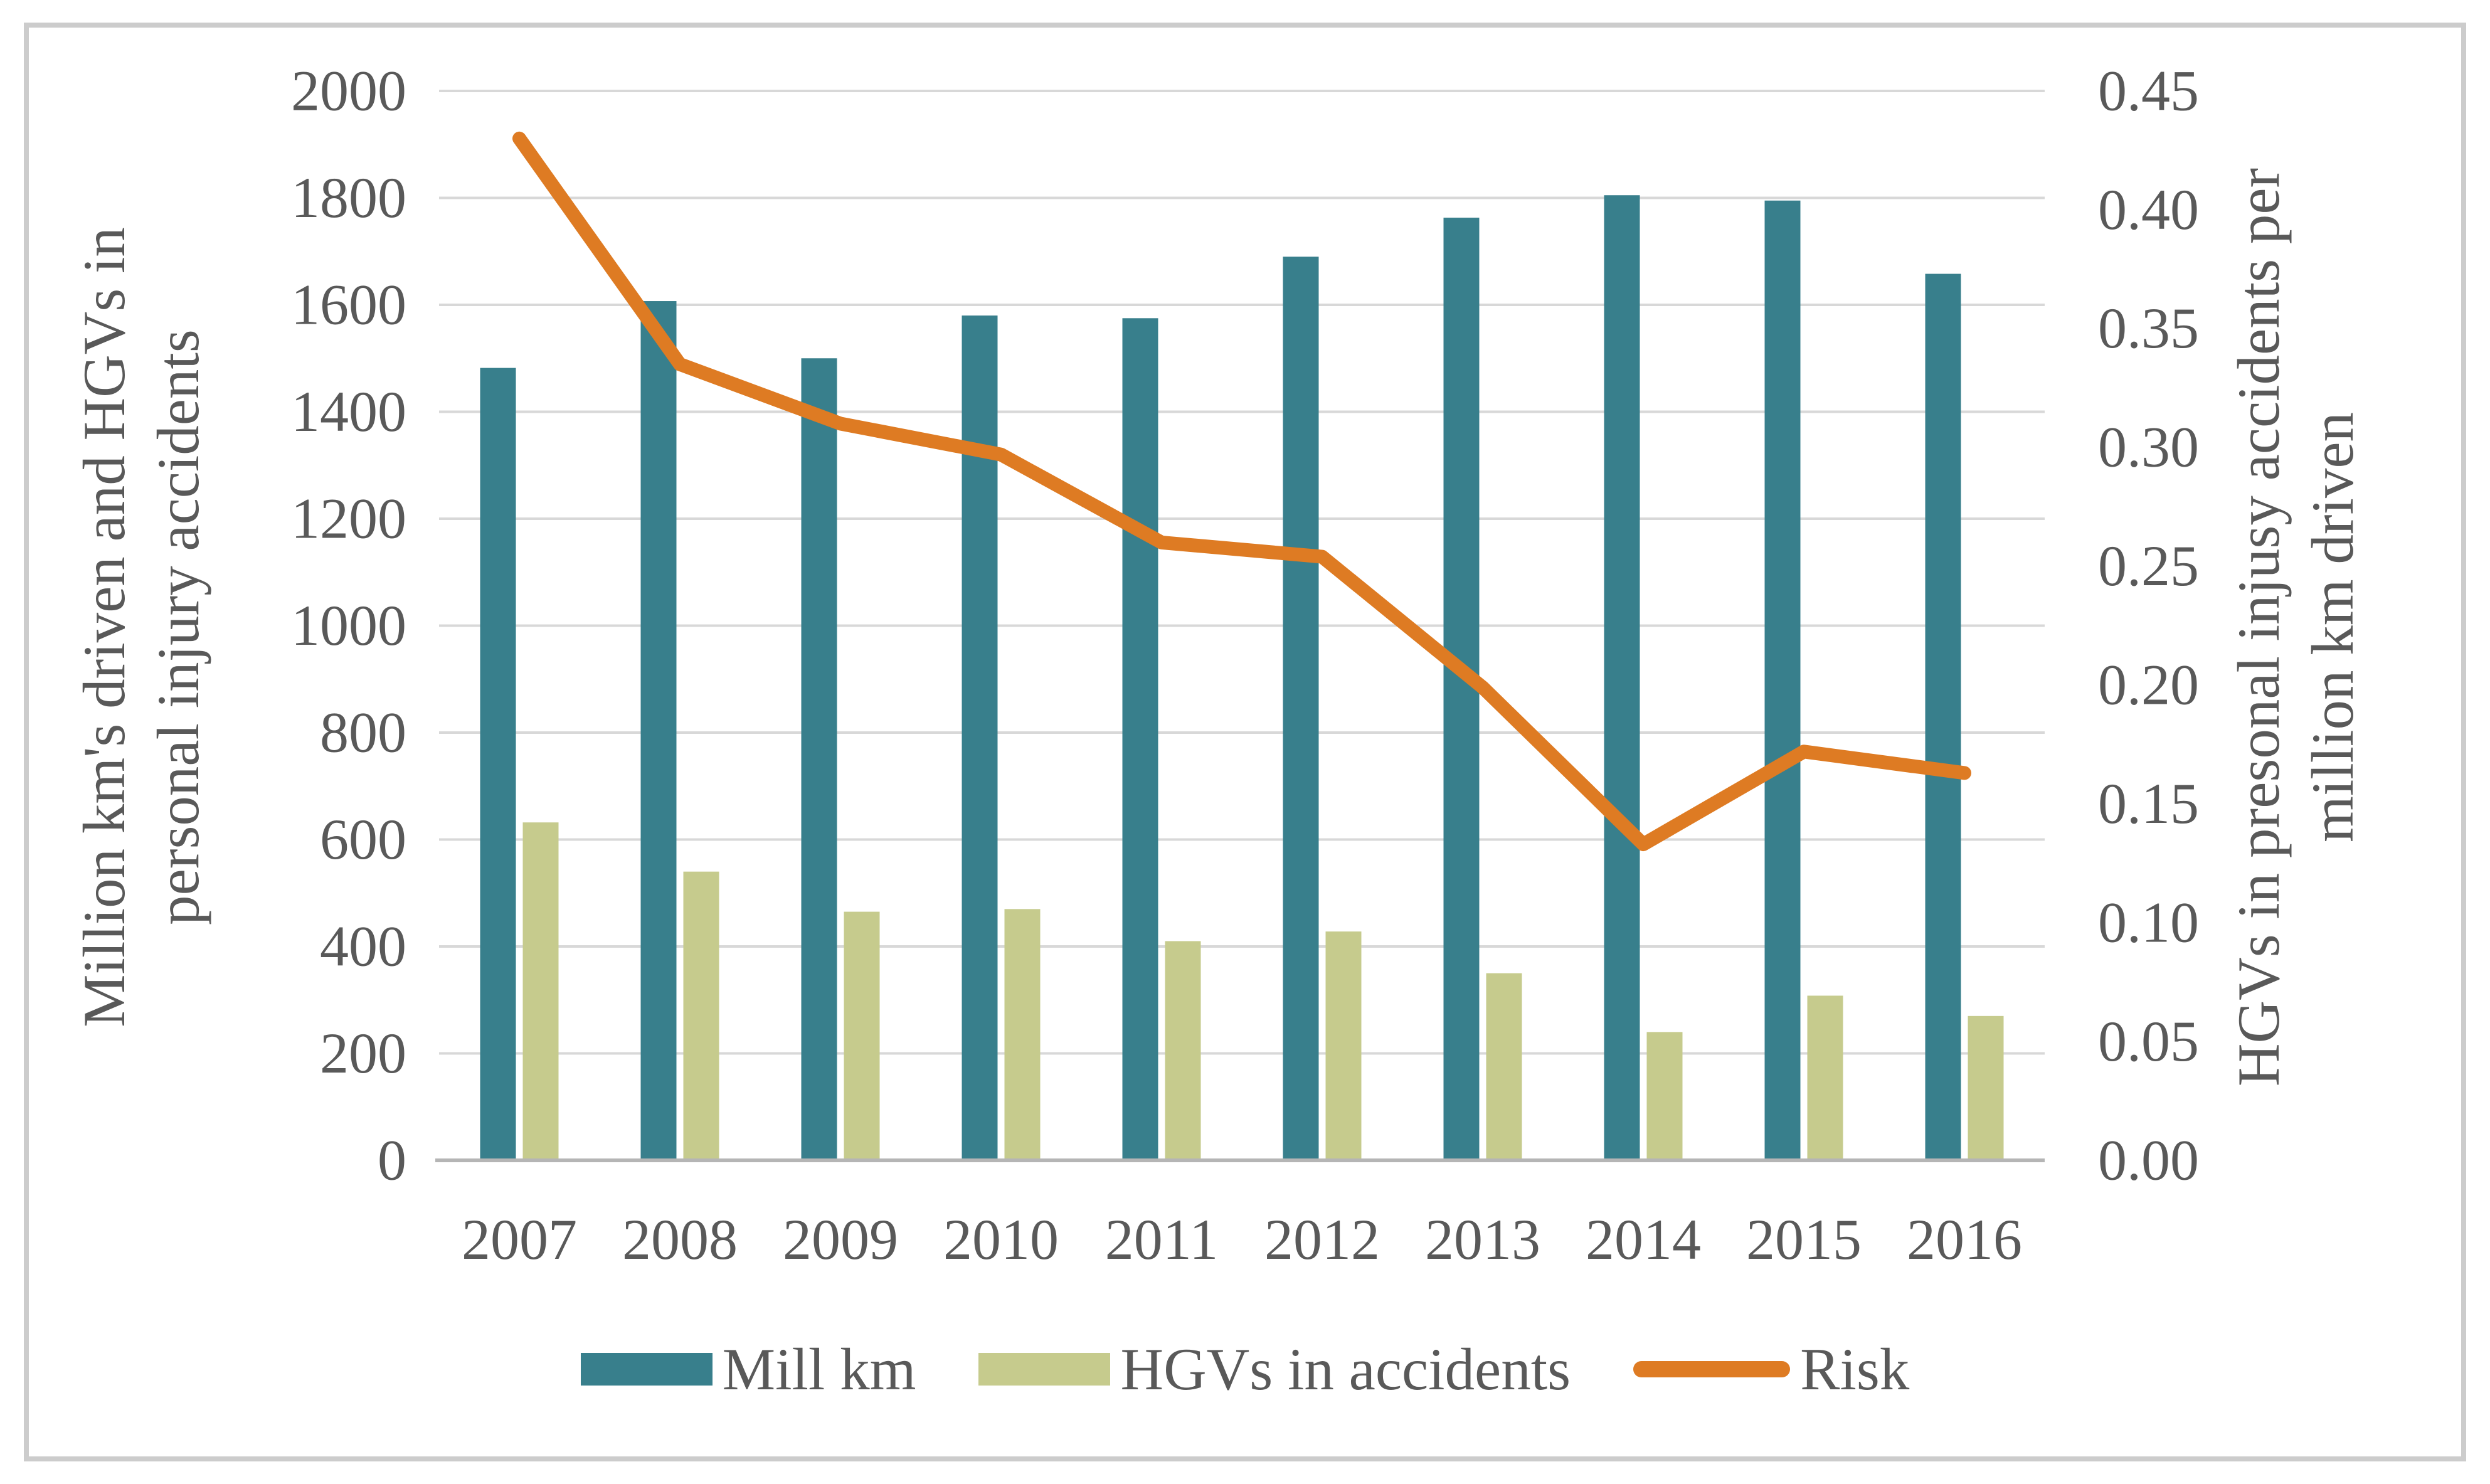 This screenshot has height=1484, width=2490. I want to click on x-axis-tick-label: 2010, so click(1001, 1239).